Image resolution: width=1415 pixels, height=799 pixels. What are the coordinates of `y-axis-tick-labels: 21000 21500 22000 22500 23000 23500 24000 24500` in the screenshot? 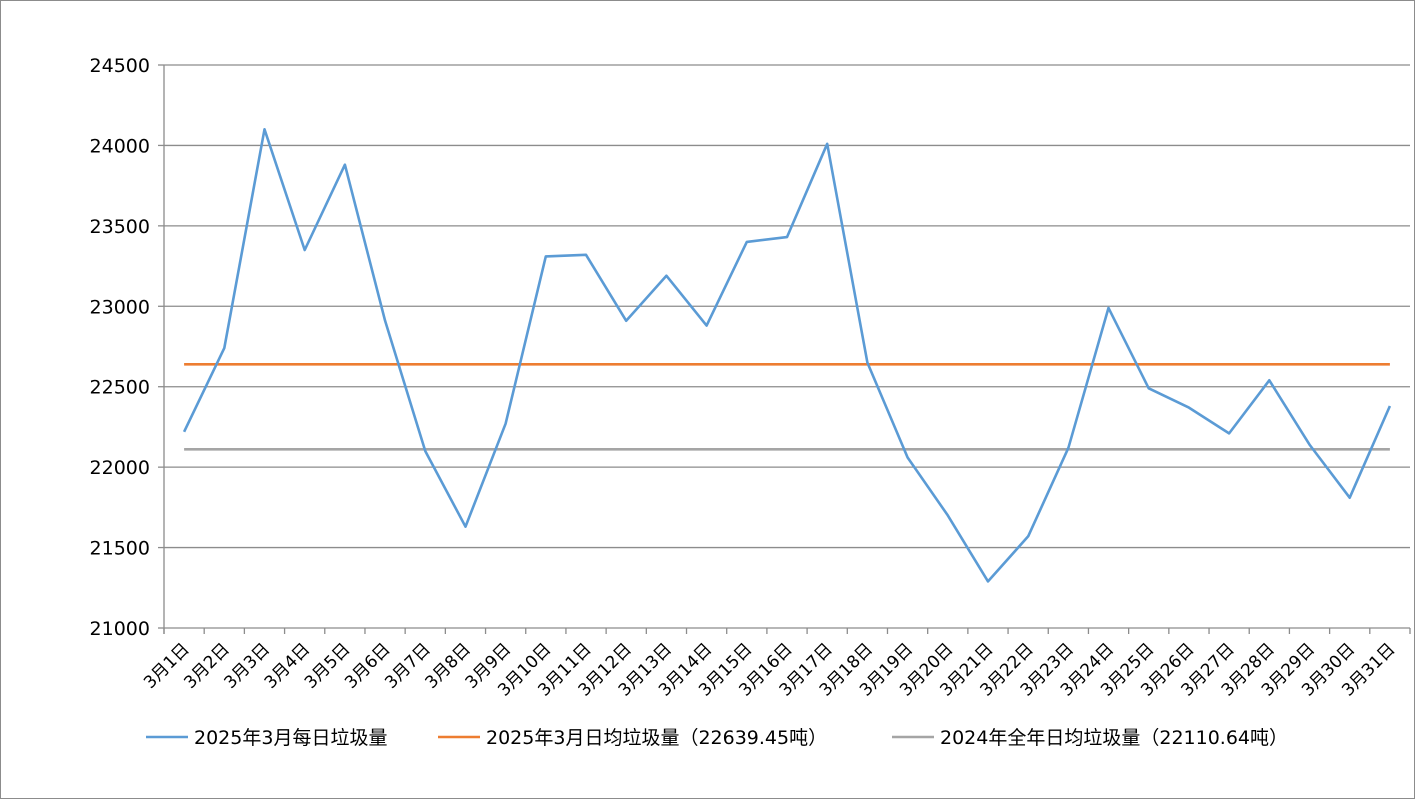 It's located at (120, 347).